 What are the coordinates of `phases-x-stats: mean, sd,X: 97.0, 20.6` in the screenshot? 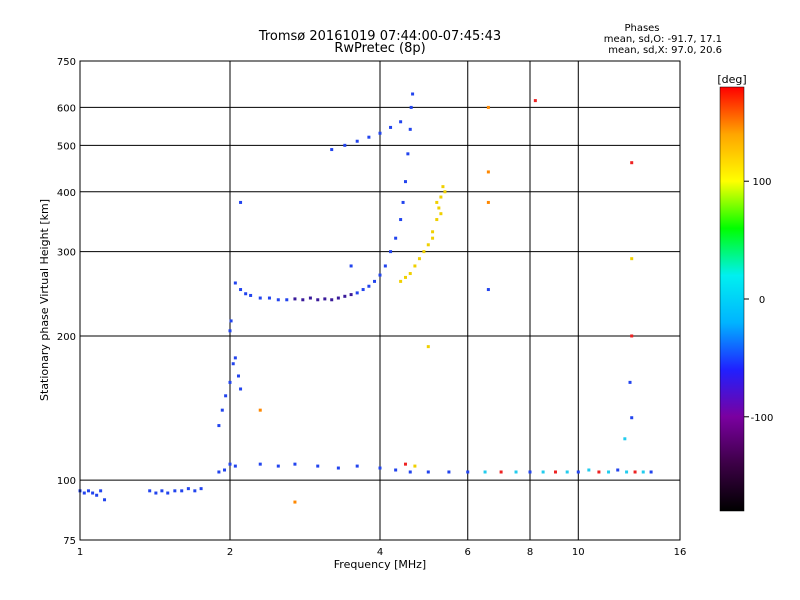 It's located at (665, 50).